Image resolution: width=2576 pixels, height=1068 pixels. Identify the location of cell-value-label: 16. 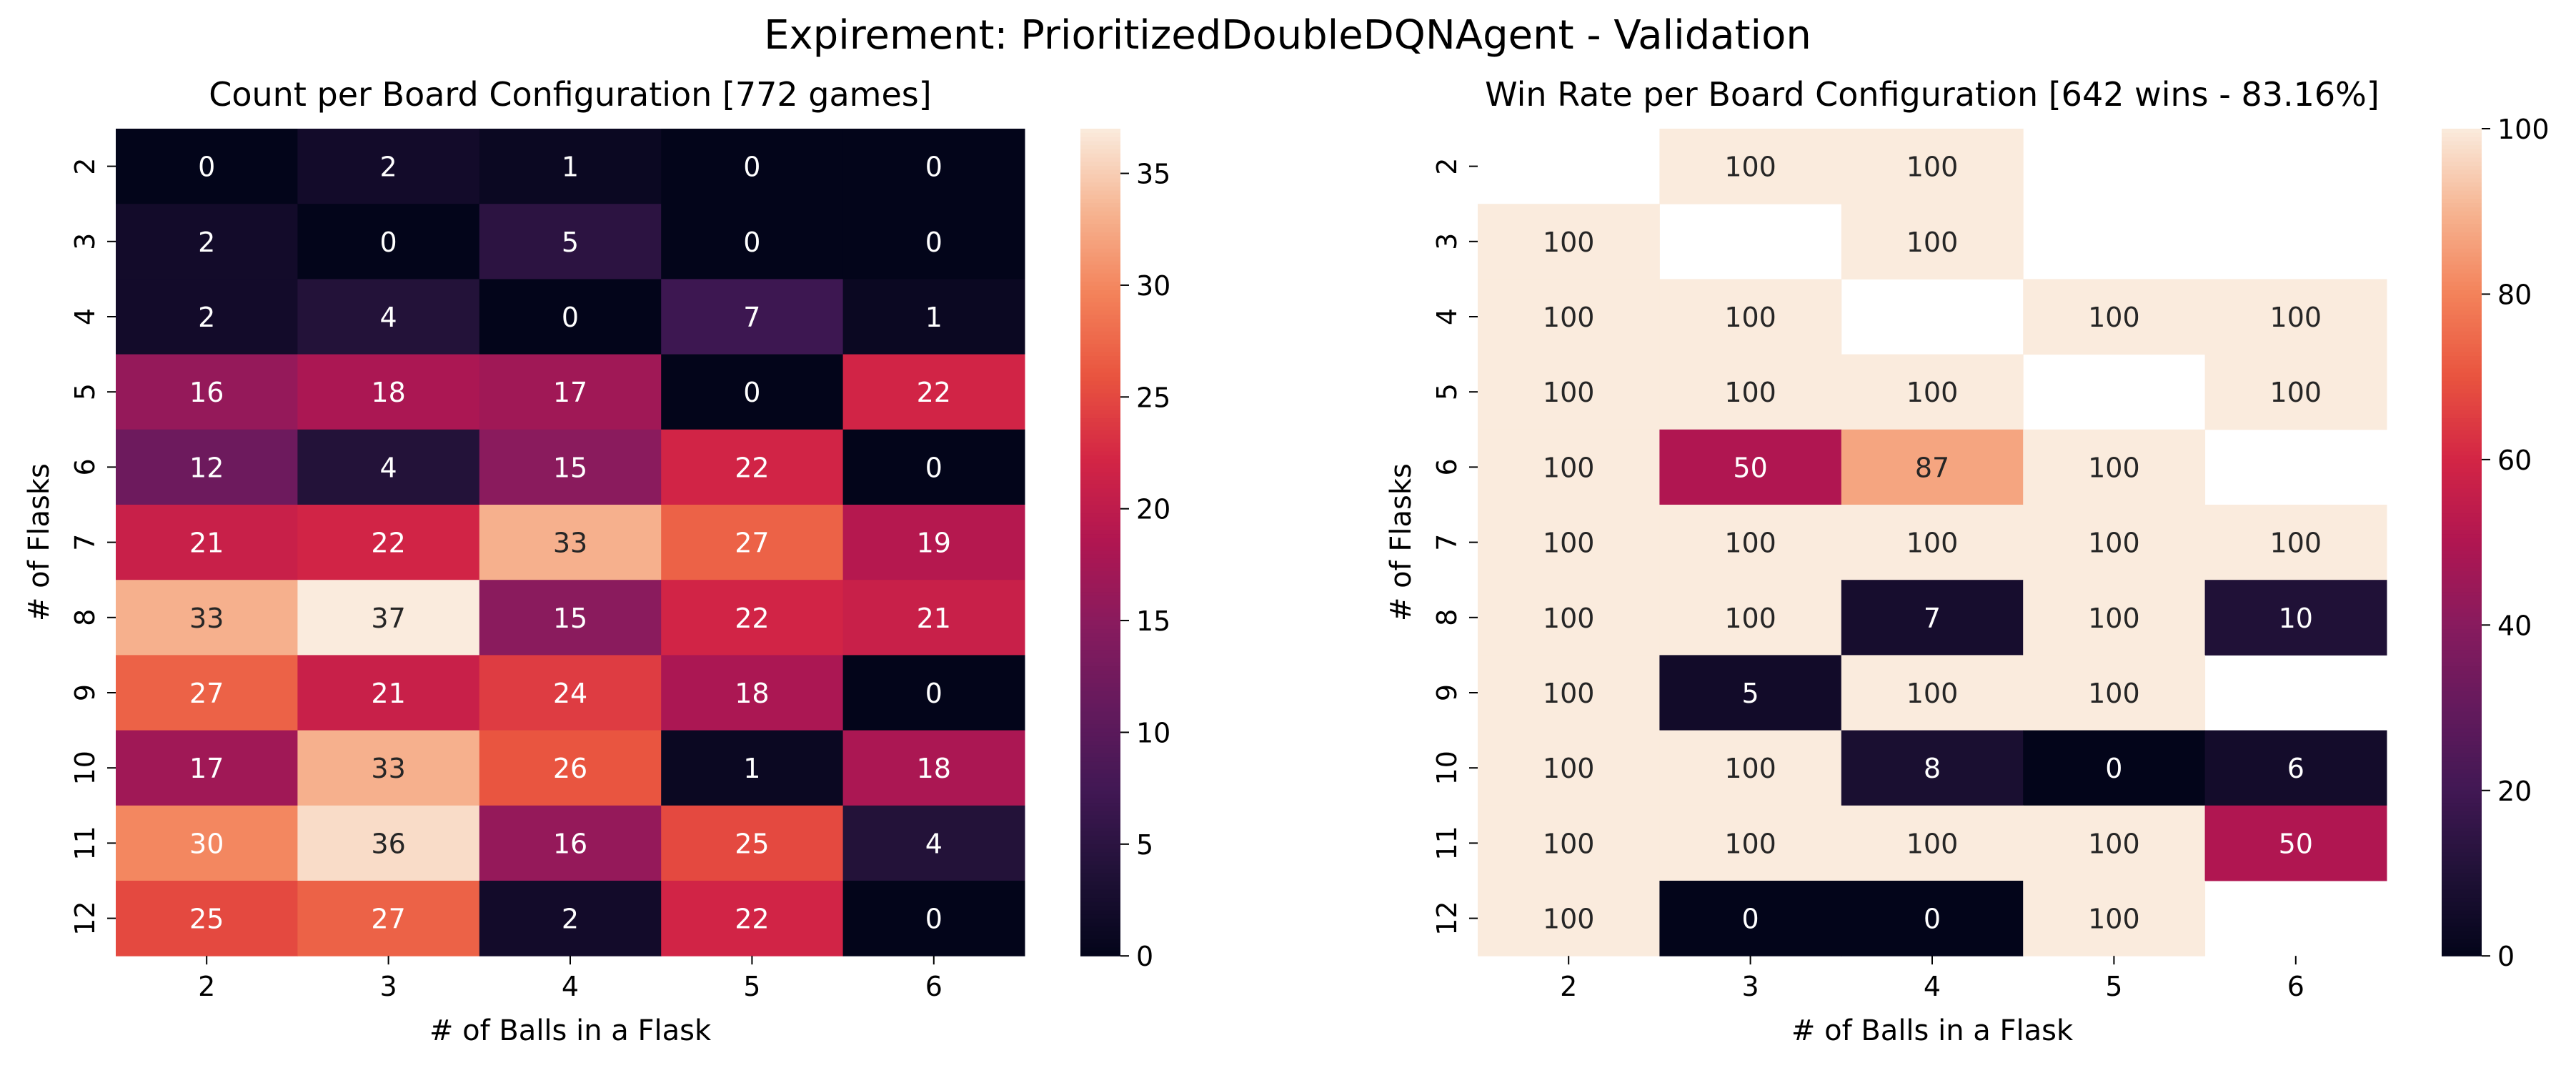
(570, 843).